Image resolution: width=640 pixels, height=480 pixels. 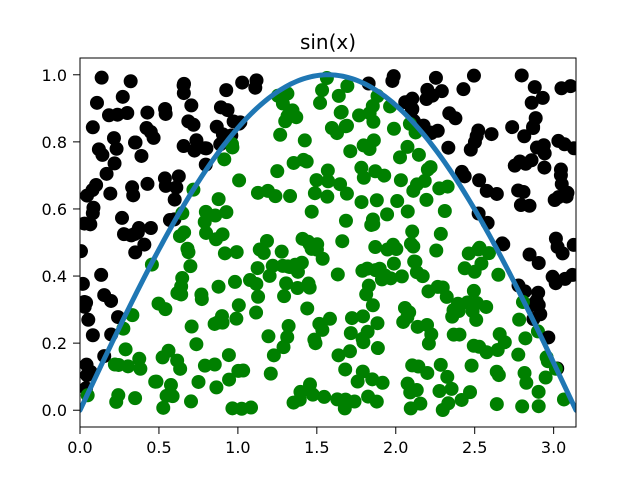 What do you see at coordinates (316, 447) in the screenshot?
I see `x-tick-label: 1.5` at bounding box center [316, 447].